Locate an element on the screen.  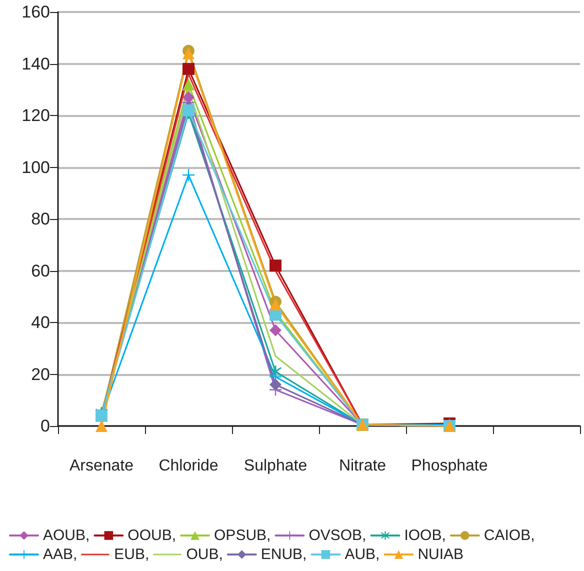
legend-label: ENUB, is located at coordinates (283, 554).